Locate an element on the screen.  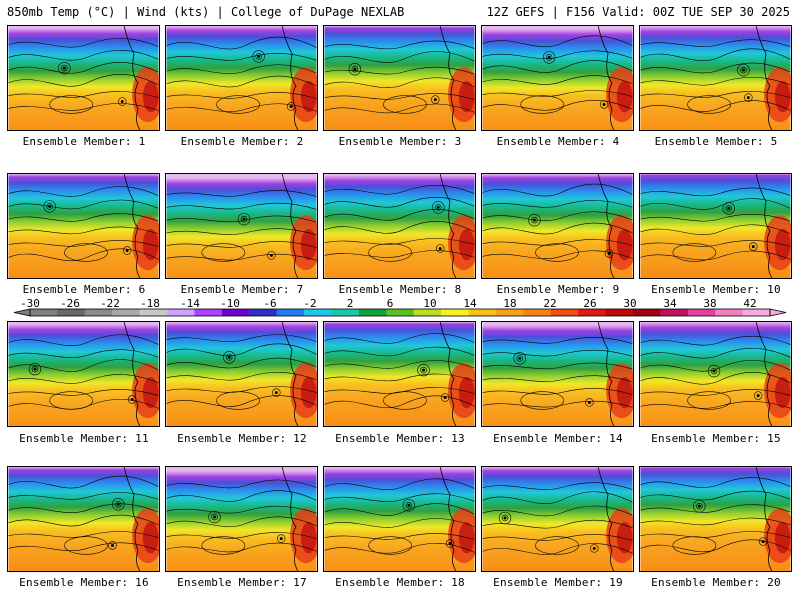
colorbar-tick-label: 42 is located at coordinates (749, 303).